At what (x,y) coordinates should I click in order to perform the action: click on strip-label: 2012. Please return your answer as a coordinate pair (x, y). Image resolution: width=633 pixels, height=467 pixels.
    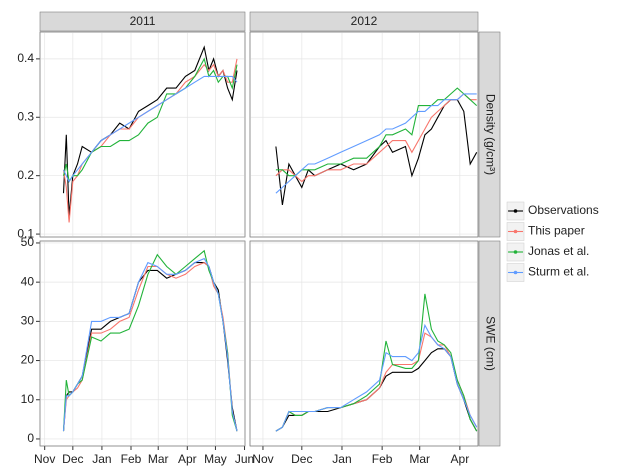
    Looking at the image, I should click on (364, 21).